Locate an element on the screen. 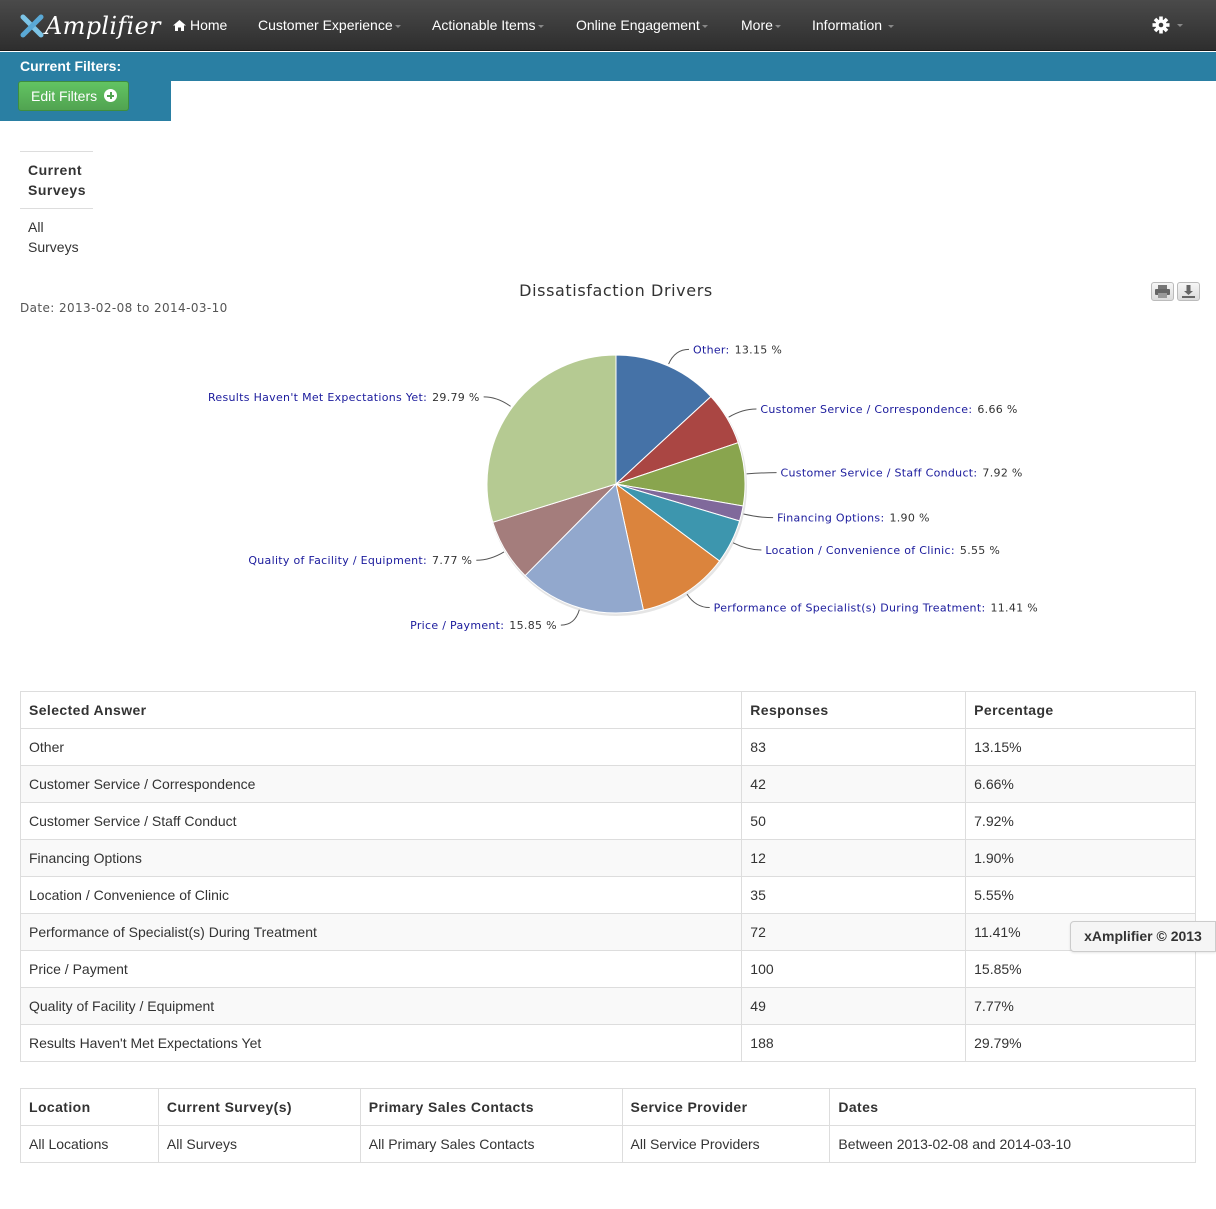 Image resolution: width=1216 pixels, height=1209 pixels. print-chart-button is located at coordinates (1162, 291).